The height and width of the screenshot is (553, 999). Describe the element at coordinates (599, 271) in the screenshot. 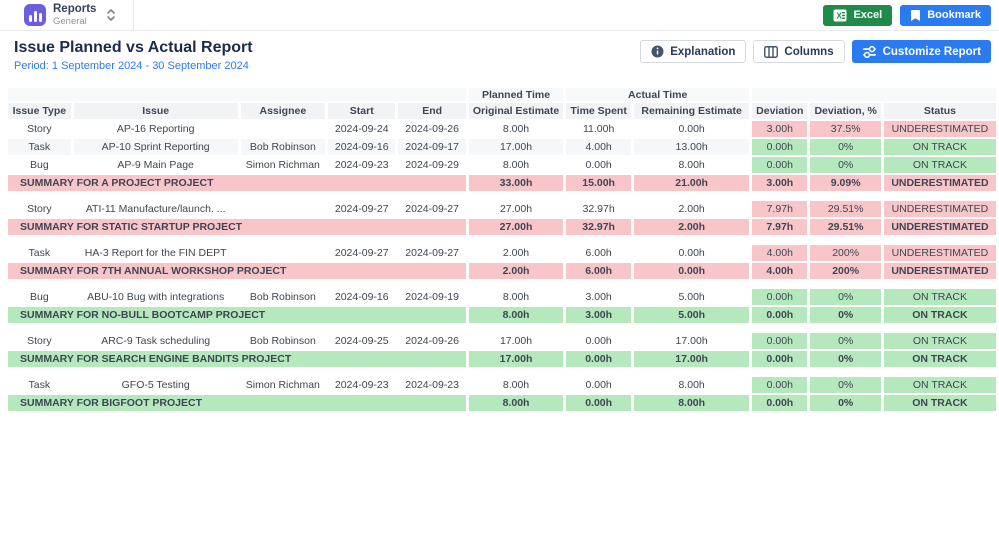

I see `summary-time-spent: 6.00h` at that location.